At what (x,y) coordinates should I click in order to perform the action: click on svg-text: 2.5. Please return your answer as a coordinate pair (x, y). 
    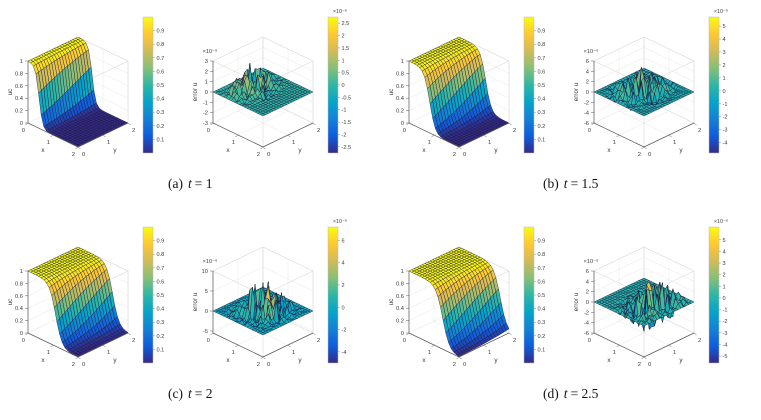
    Looking at the image, I should click on (346, 24).